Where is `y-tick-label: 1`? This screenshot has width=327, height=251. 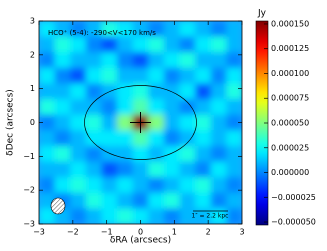 y-tick-label: 1 is located at coordinates (32, 88).